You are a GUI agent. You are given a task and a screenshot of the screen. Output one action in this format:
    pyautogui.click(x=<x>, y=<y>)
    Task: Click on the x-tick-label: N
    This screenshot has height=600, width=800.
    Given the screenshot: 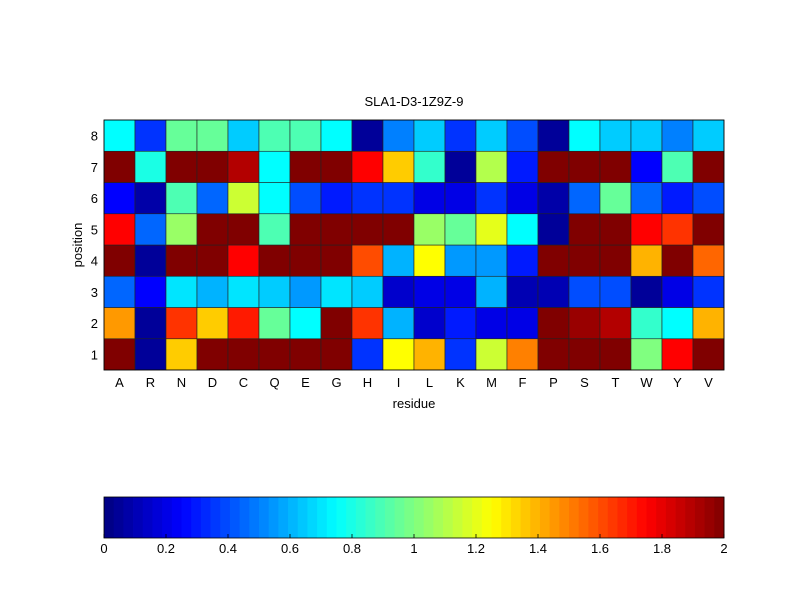 What is the action you would take?
    pyautogui.click(x=181, y=382)
    